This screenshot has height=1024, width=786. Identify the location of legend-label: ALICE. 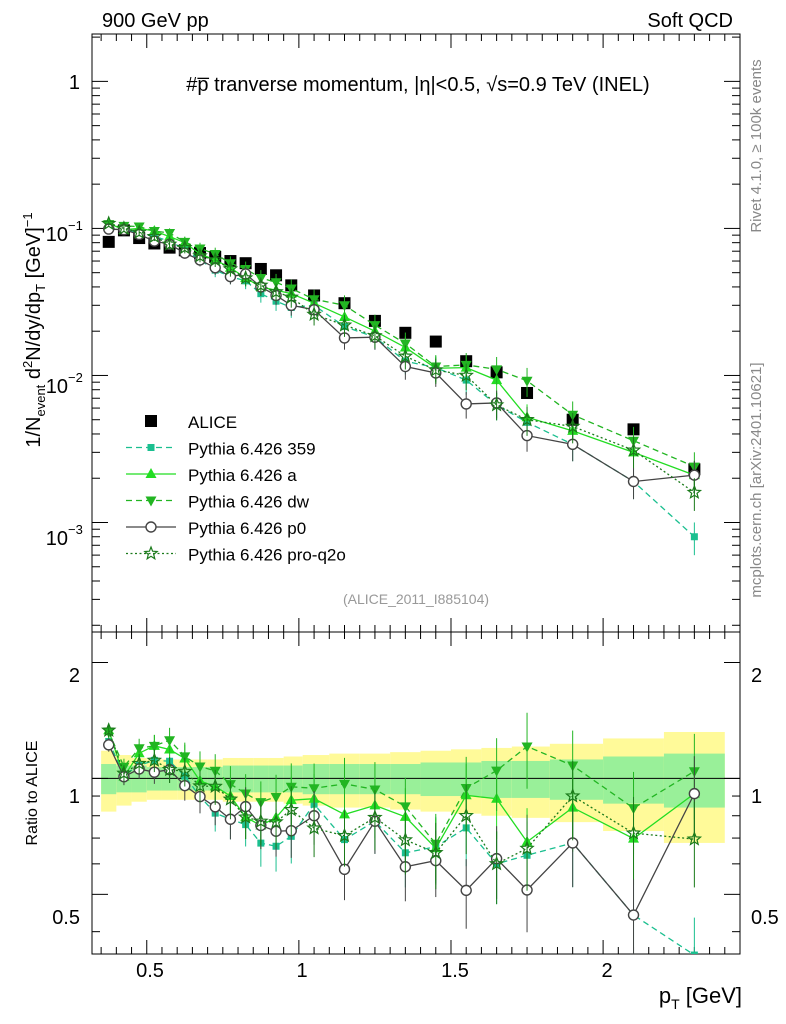
(212, 422).